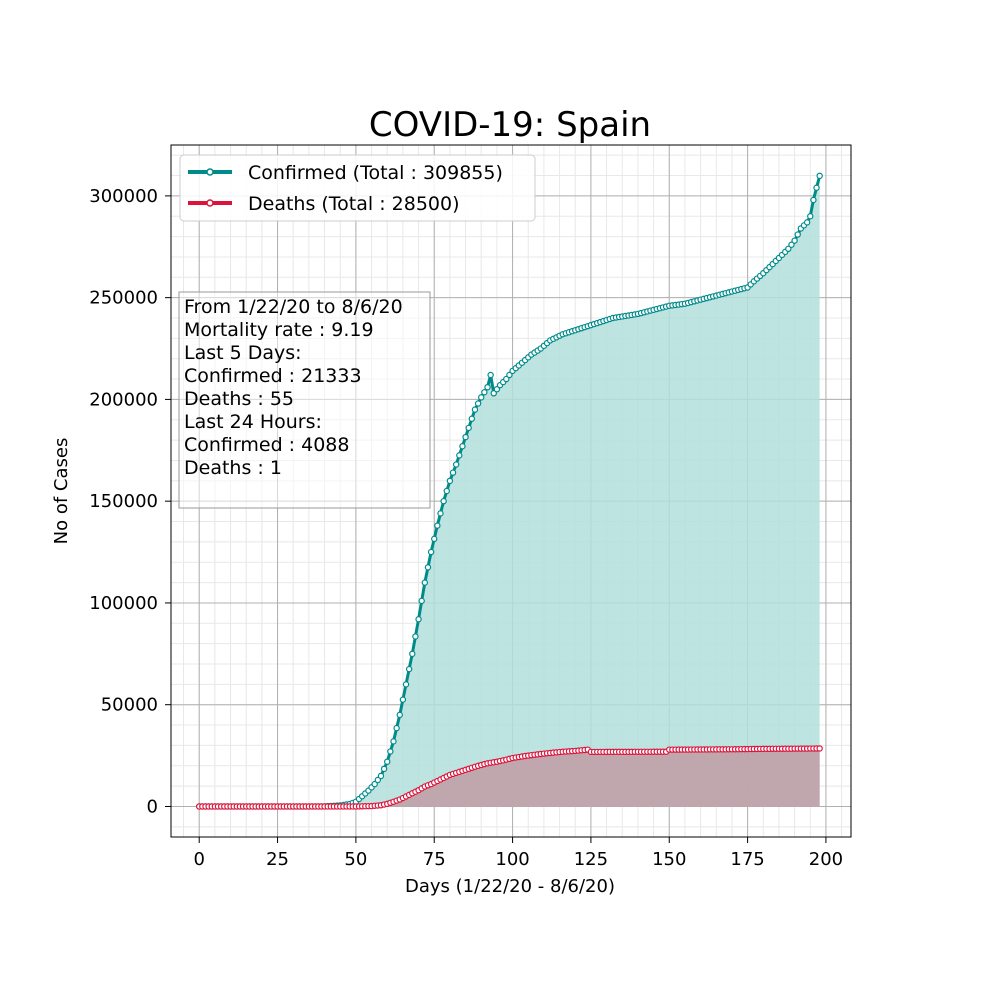 The height and width of the screenshot is (1000, 1000). I want to click on y-tick-label: 50000, so click(129, 705).